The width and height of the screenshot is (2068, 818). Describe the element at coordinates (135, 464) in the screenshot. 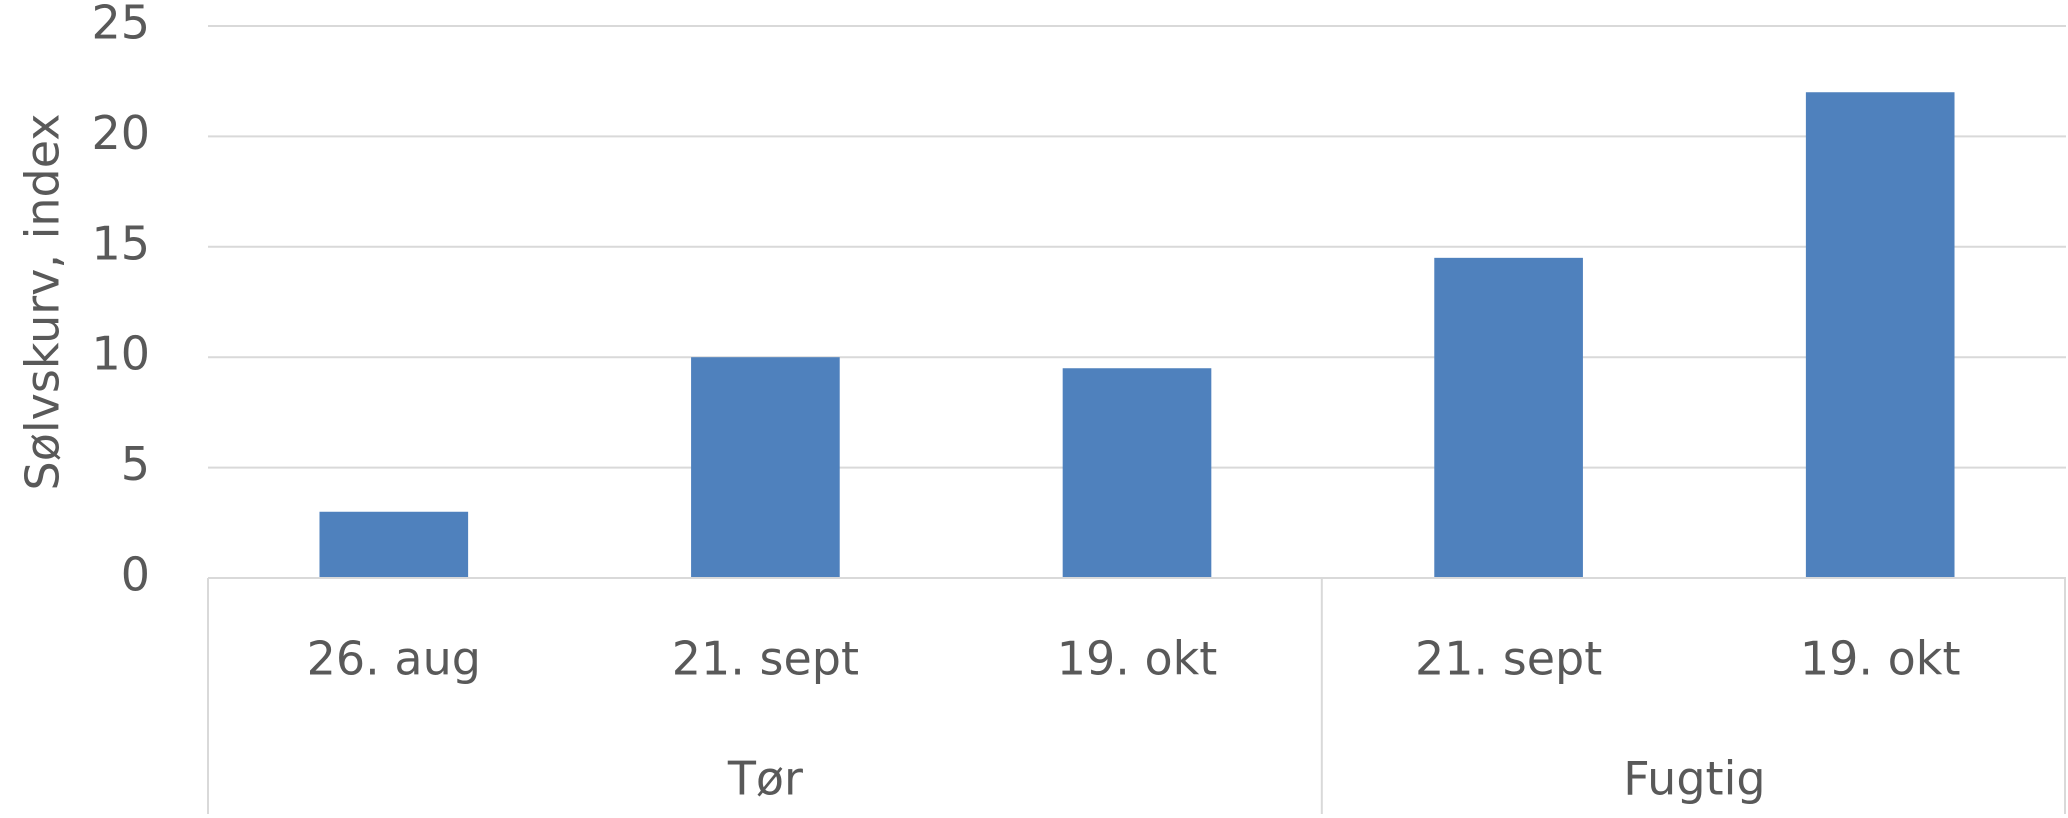

I see `y-tick-label: 5` at that location.